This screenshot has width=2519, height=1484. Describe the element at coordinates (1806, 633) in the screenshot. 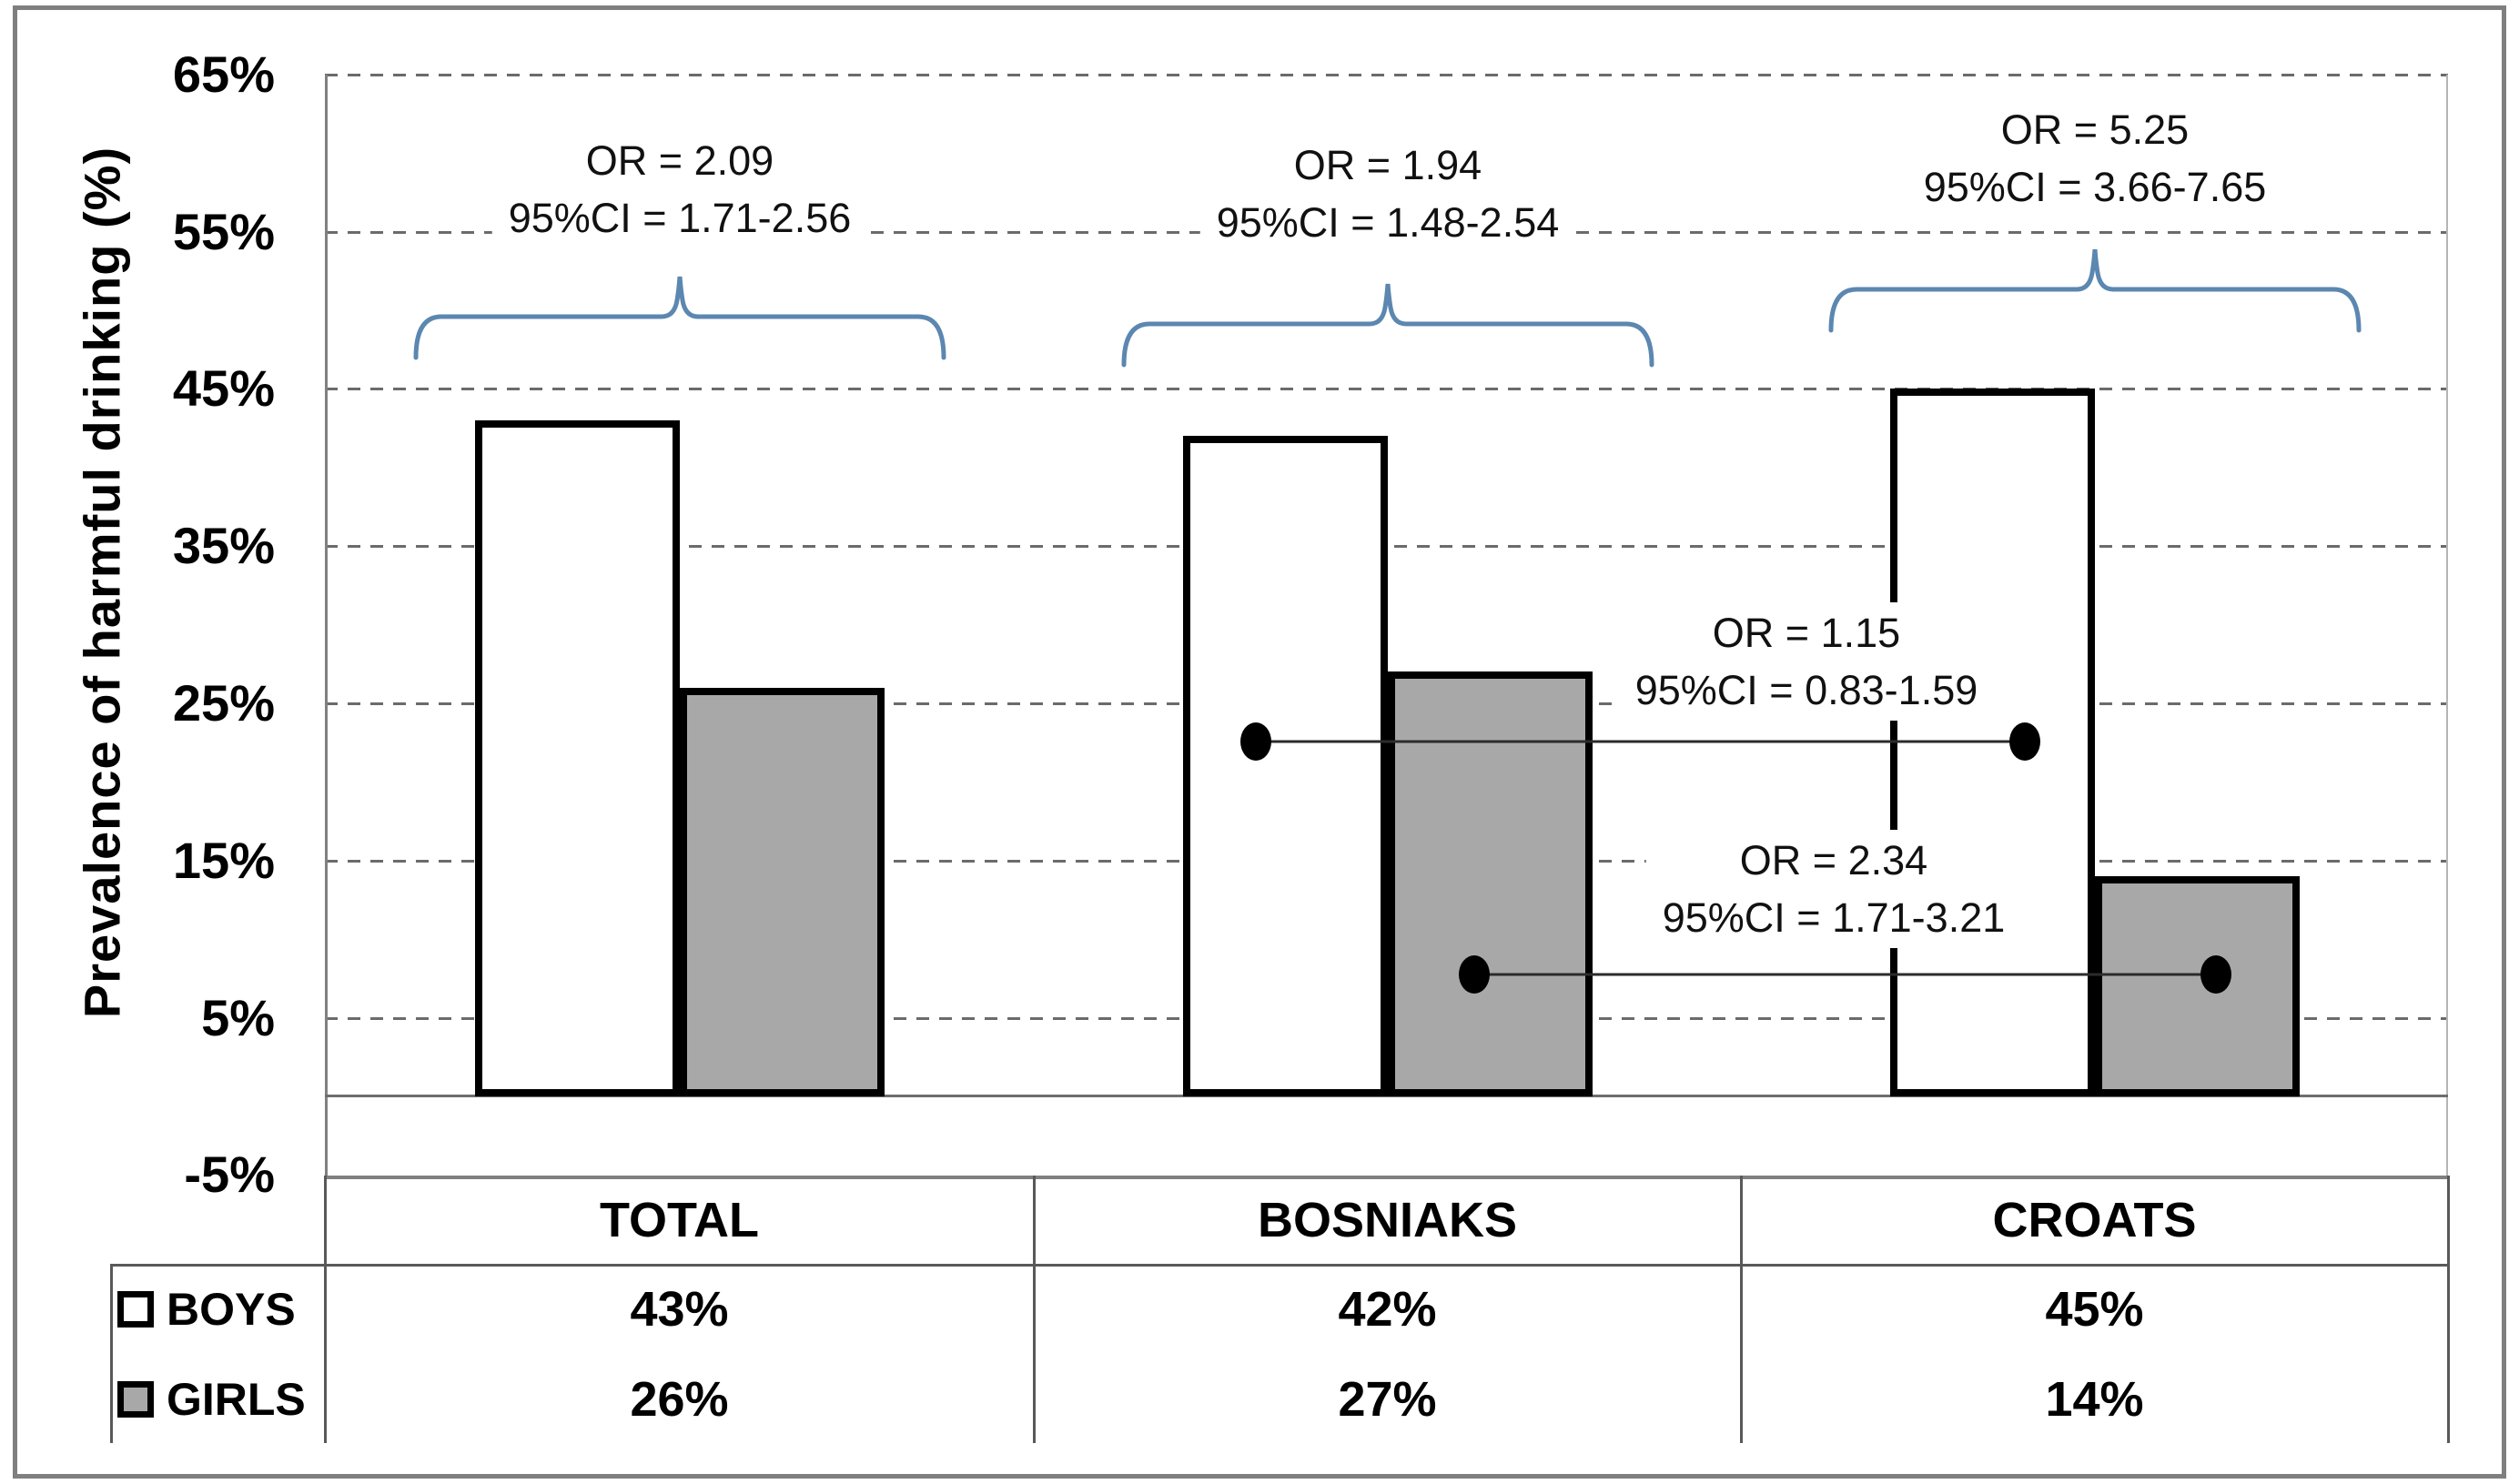

I see `or-value-label: OR = 1.15` at that location.